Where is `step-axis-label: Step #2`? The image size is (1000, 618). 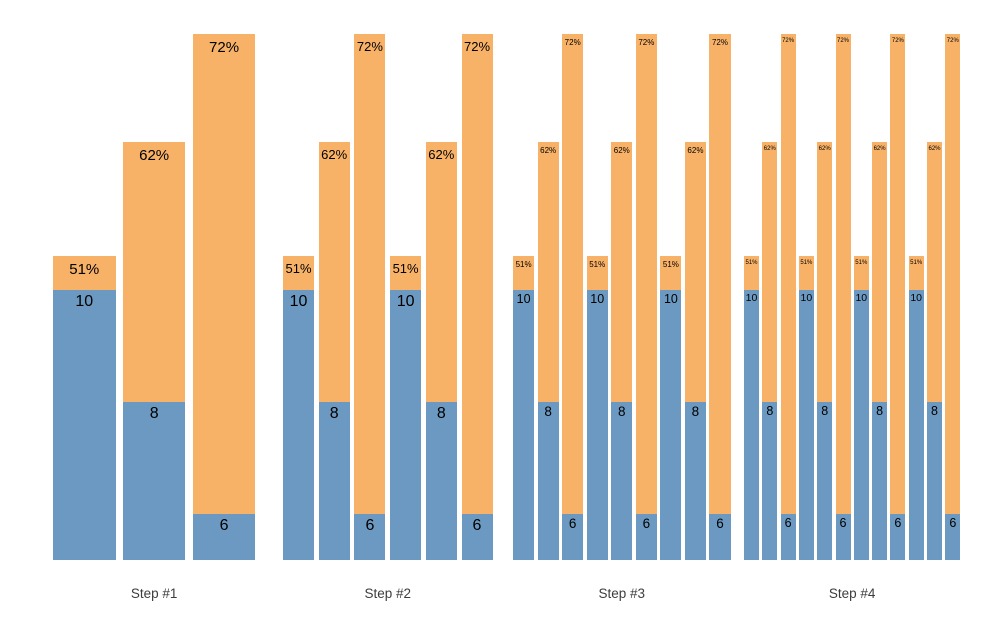 step-axis-label: Step #2 is located at coordinates (388, 593).